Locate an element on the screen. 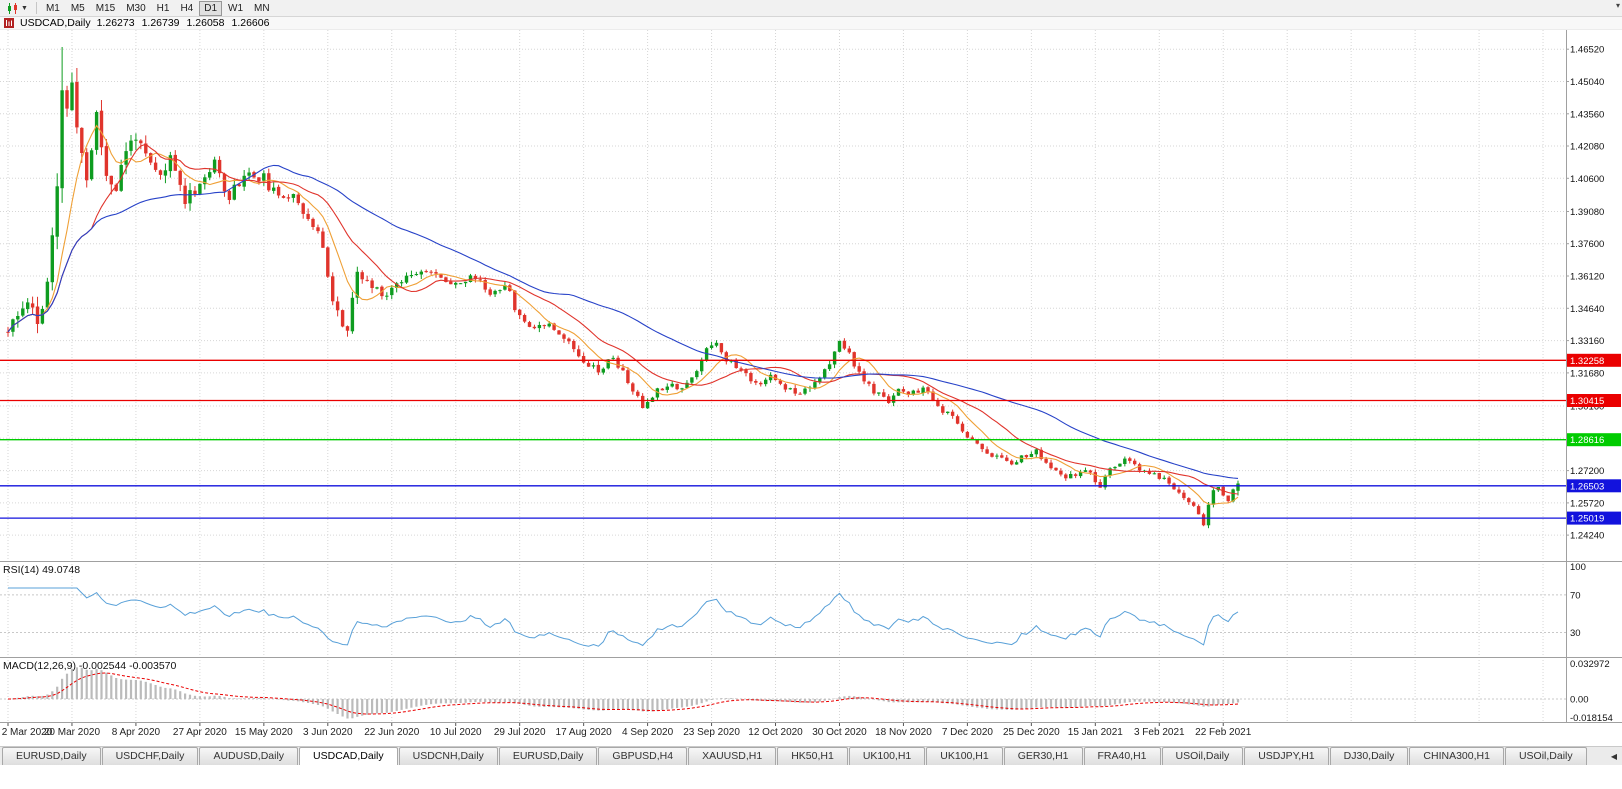  price-axis-badge: 1.30415 is located at coordinates (1594, 400).